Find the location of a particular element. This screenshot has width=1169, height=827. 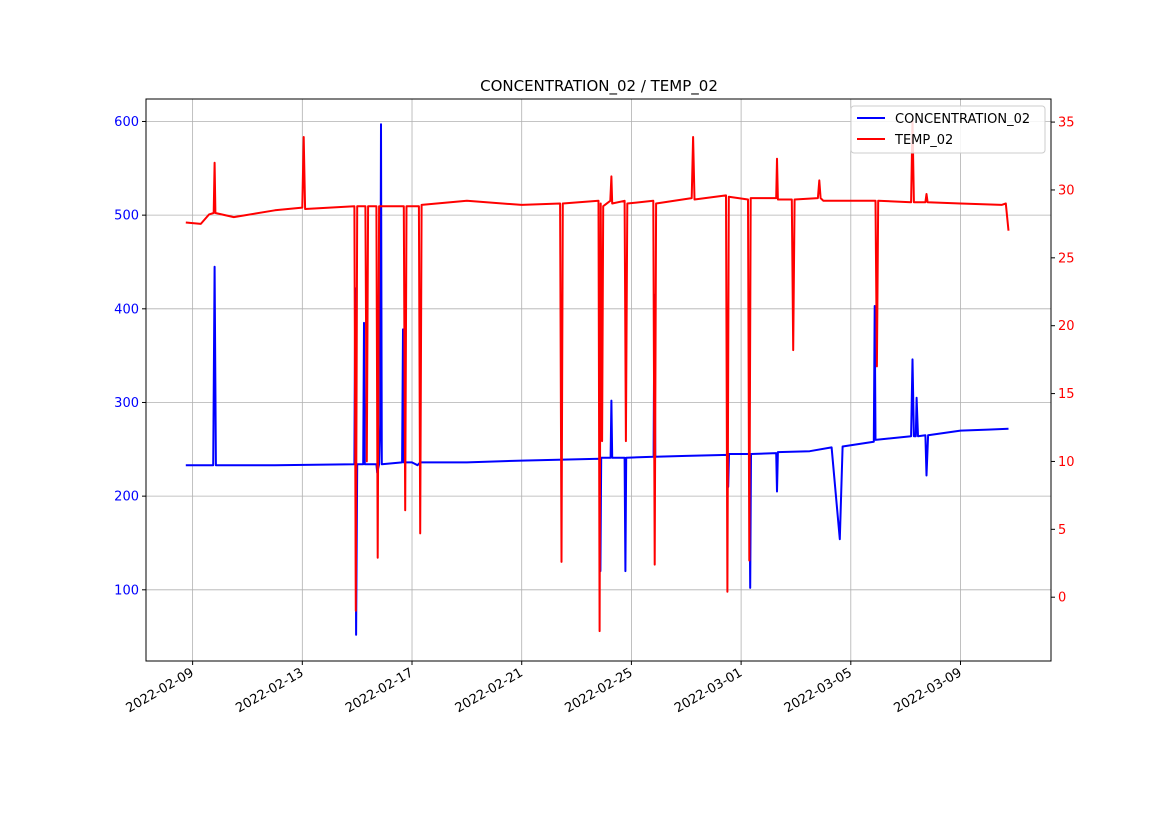

right-y-tick-label: 15 is located at coordinates (1066, 394).